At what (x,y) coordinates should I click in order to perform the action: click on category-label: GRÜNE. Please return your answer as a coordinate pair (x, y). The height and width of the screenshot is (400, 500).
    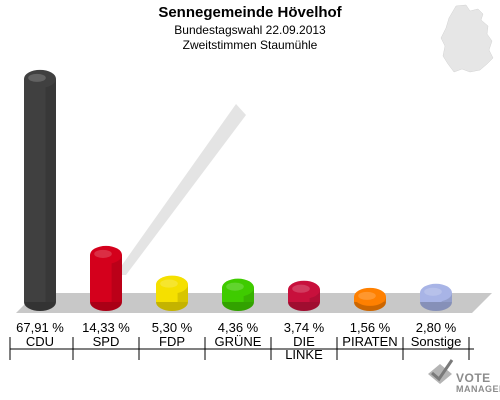
    Looking at the image, I should click on (238, 341).